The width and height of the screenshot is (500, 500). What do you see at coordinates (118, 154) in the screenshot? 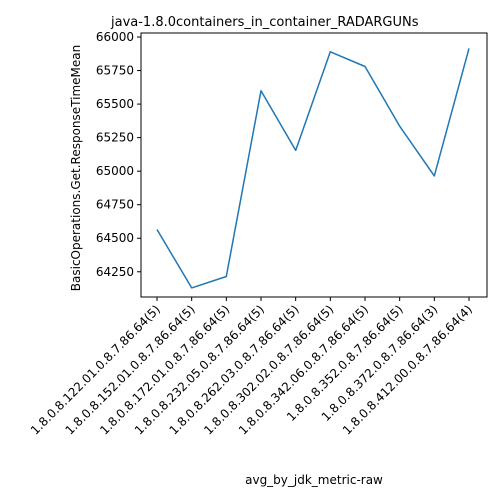
I see `y-axis-ticks: 64250 64500 64750 65000 65250 65500 65750 66000` at bounding box center [118, 154].